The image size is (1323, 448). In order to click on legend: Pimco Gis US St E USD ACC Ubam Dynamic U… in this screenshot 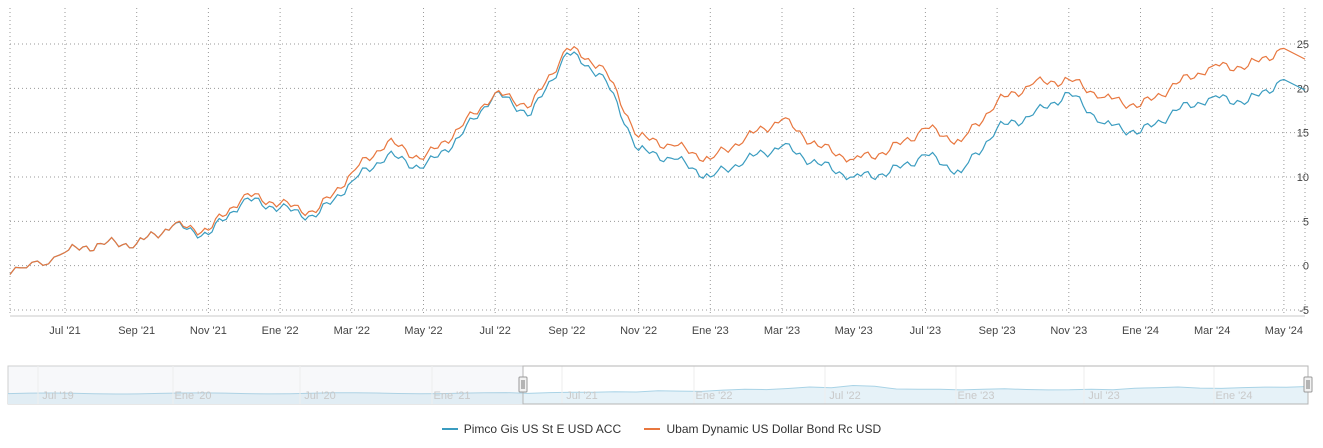, I will do `click(661, 427)`.